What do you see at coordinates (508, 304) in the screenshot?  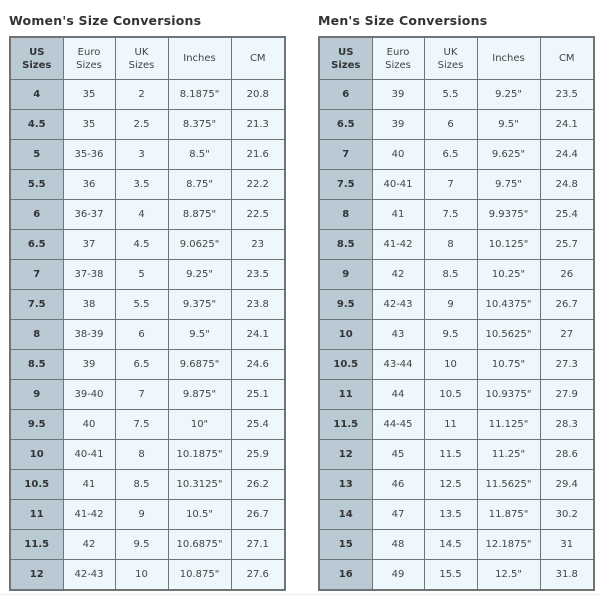 I see `inches-cell: 10.4375"` at bounding box center [508, 304].